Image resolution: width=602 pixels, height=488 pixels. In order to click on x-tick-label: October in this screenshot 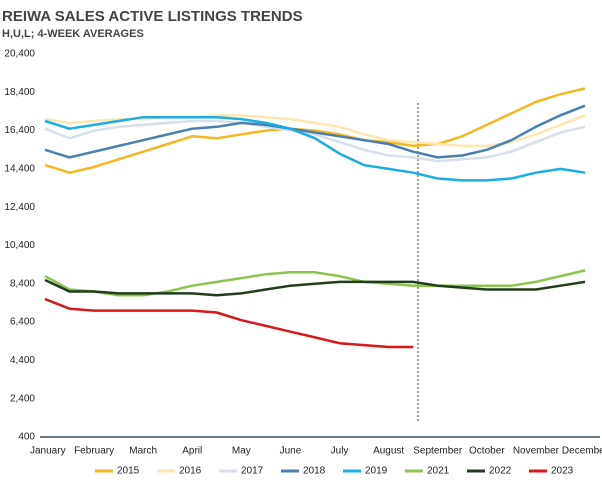, I will do `click(487, 451)`.